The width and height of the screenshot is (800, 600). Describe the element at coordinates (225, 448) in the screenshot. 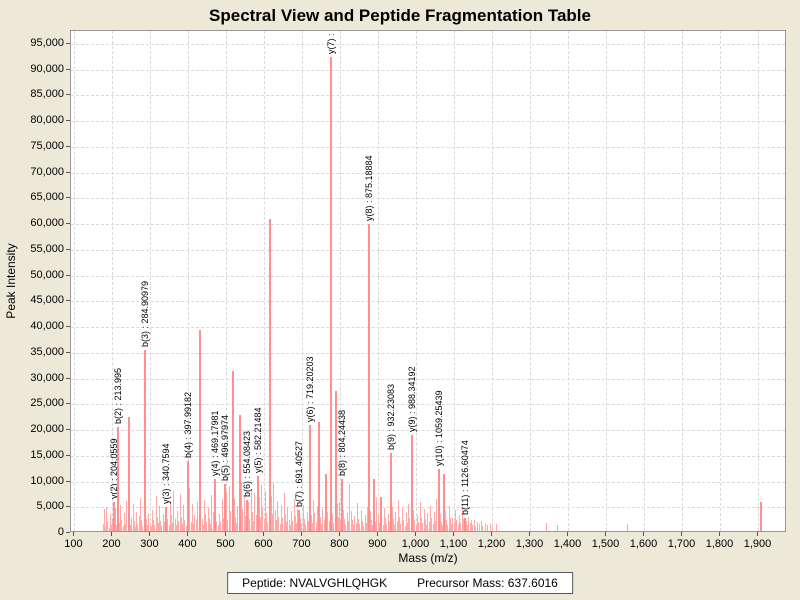

I see `peak-annotation-b(5): b(5) : 496.97974` at that location.